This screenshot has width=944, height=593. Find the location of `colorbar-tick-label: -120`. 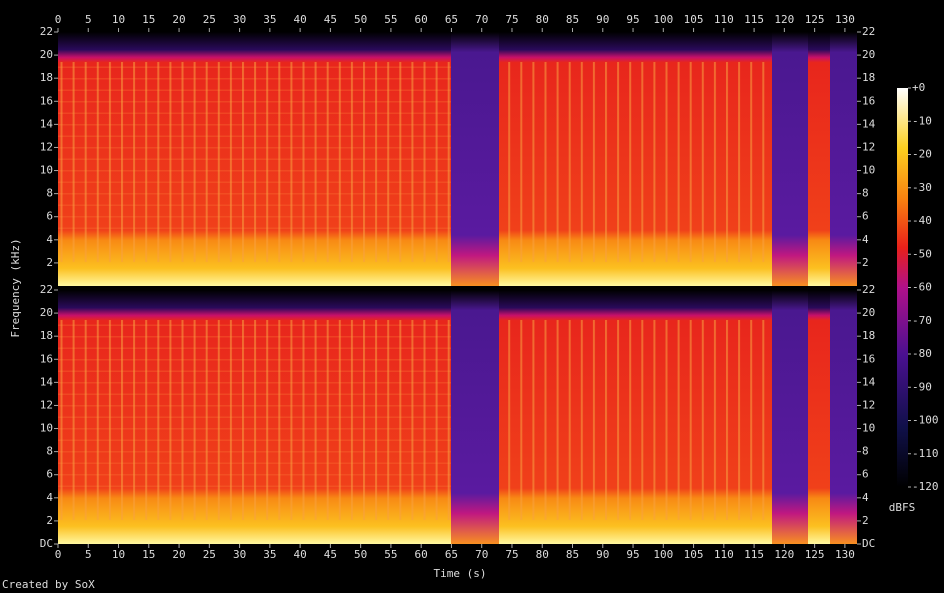

colorbar-tick-label: -120 is located at coordinates (925, 486).